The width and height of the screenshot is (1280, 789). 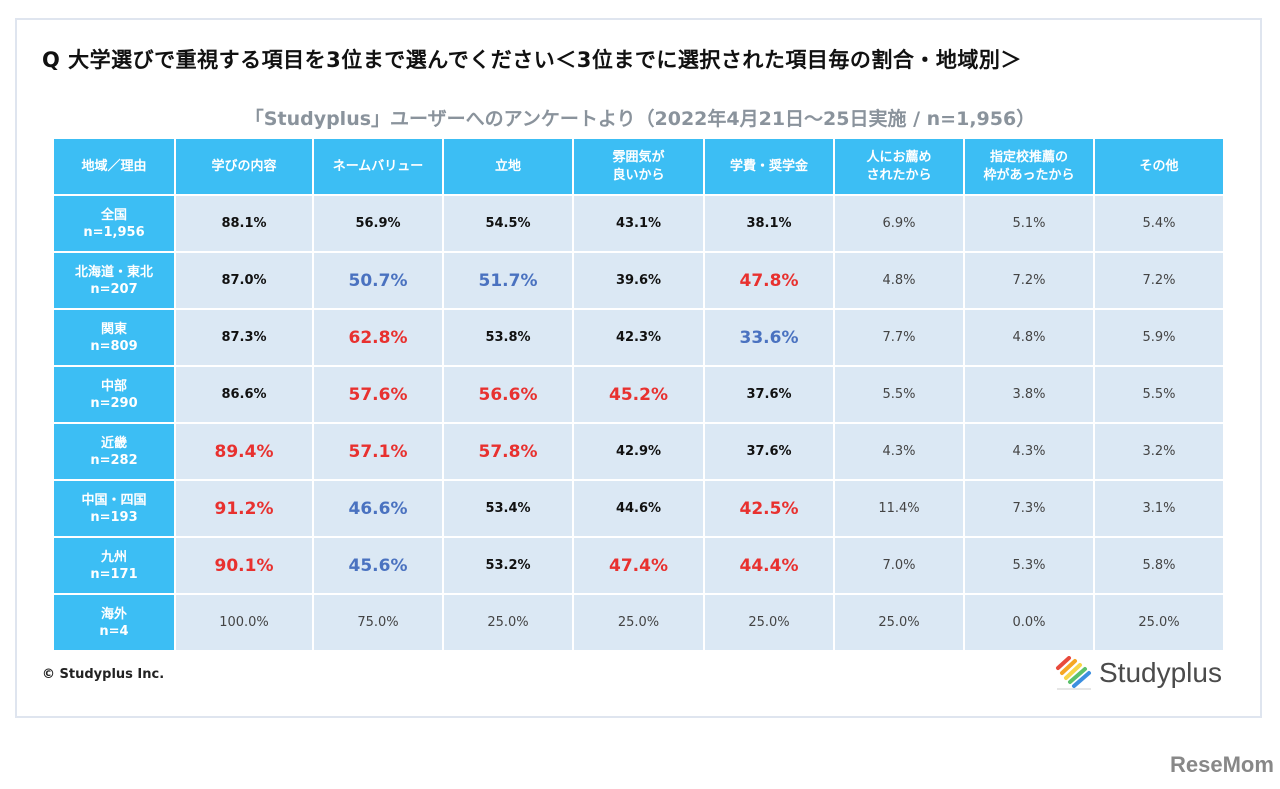 What do you see at coordinates (103, 674) in the screenshot?
I see `copyright: © Studyplus Inc.` at bounding box center [103, 674].